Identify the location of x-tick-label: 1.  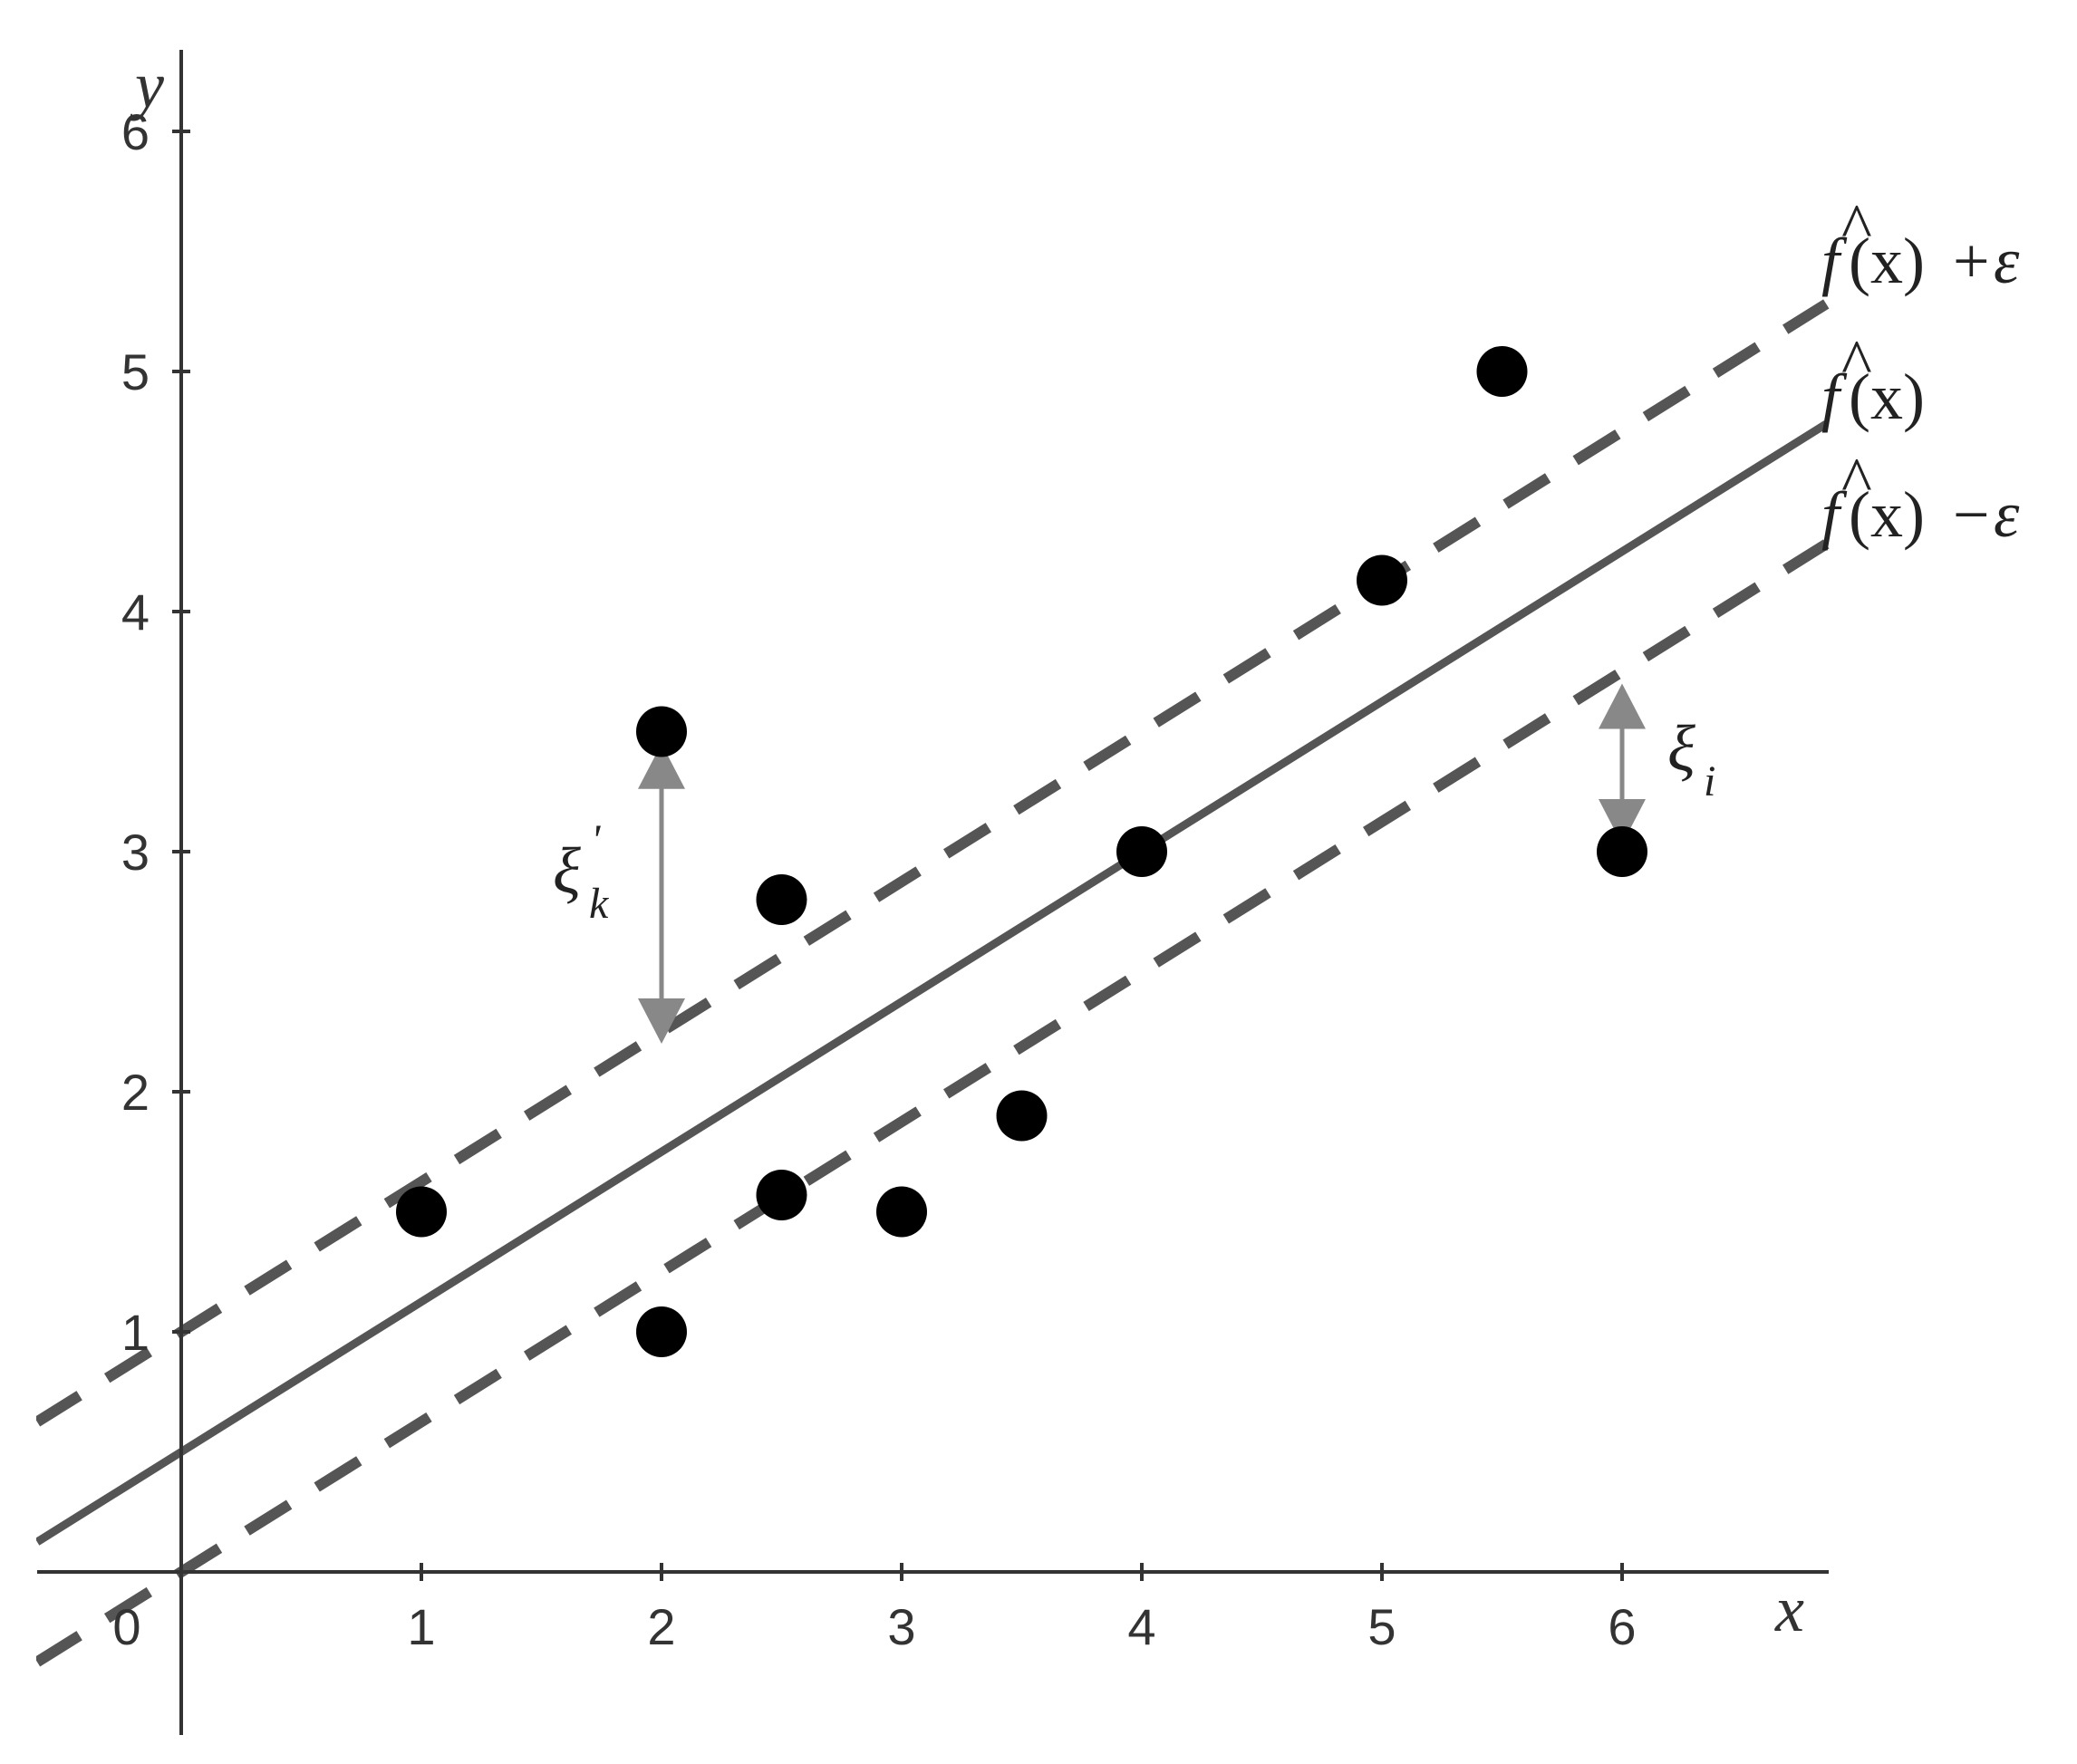
(421, 1626).